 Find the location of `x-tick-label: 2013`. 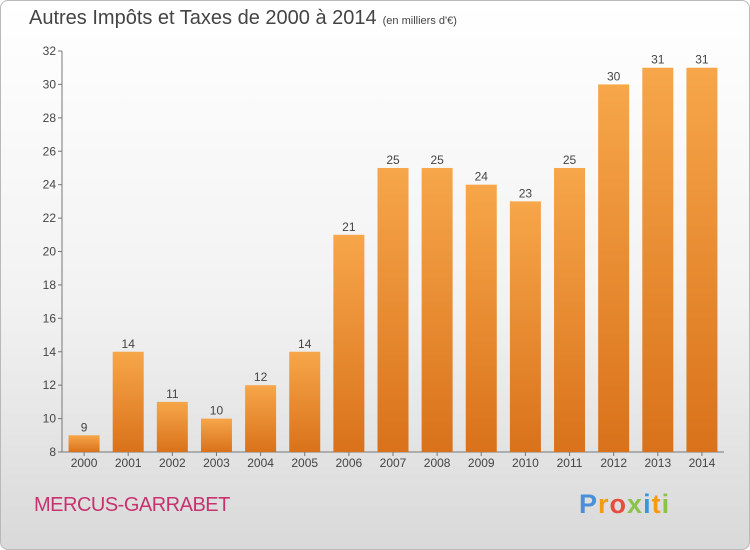

x-tick-label: 2013 is located at coordinates (657, 463).